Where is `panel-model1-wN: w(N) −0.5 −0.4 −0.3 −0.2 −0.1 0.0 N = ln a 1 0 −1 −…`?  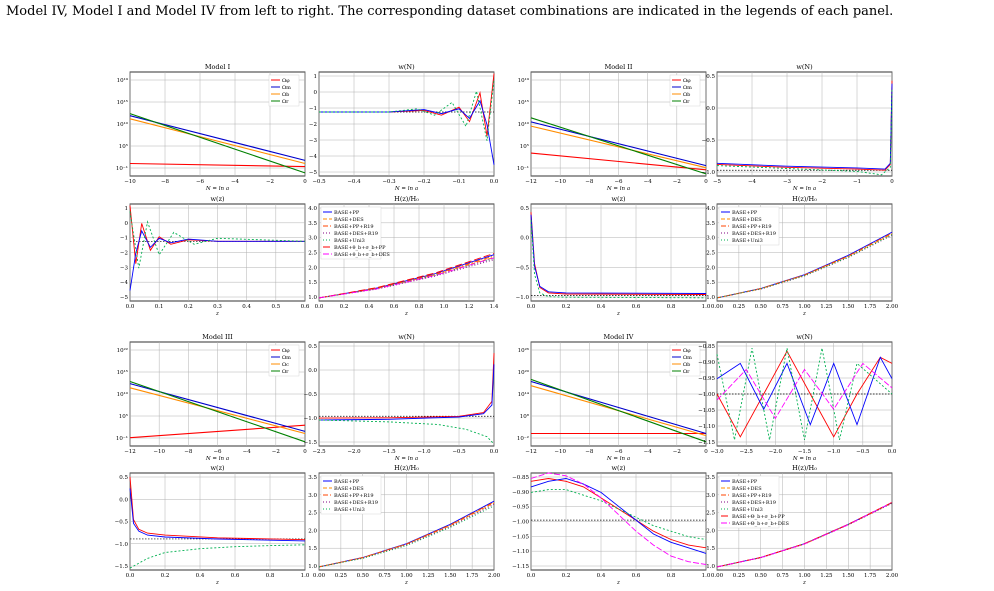 panel-model1-wN: w(N) −0.5 −0.4 −0.3 −0.2 −0.1 0.0 N = ln a 1 0 −1 −… is located at coordinates (404, 127).